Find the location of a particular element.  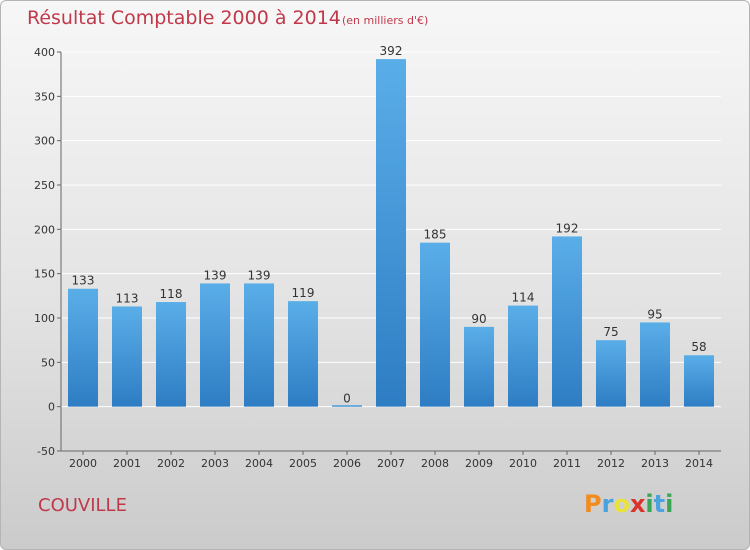

x-tick-label: 2007 is located at coordinates (391, 463).